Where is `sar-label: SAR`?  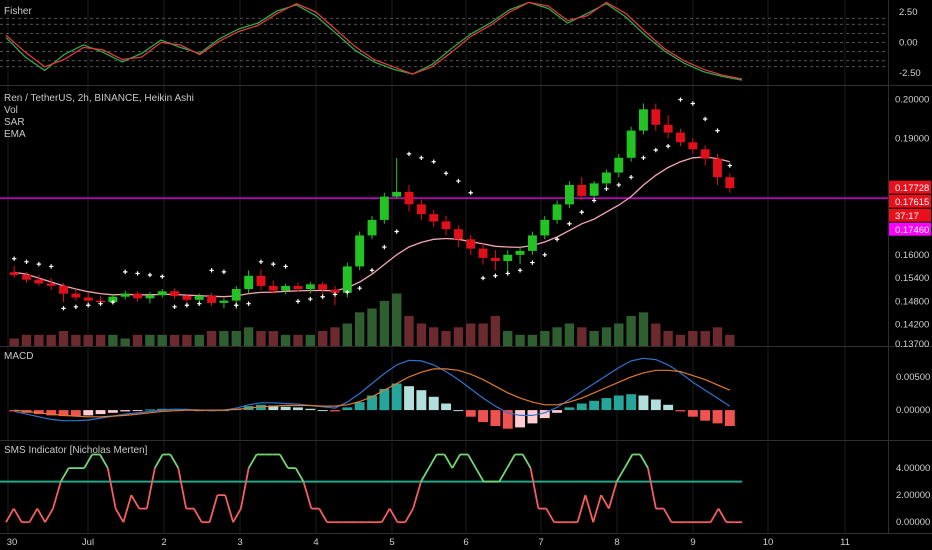 sar-label: SAR is located at coordinates (14, 122).